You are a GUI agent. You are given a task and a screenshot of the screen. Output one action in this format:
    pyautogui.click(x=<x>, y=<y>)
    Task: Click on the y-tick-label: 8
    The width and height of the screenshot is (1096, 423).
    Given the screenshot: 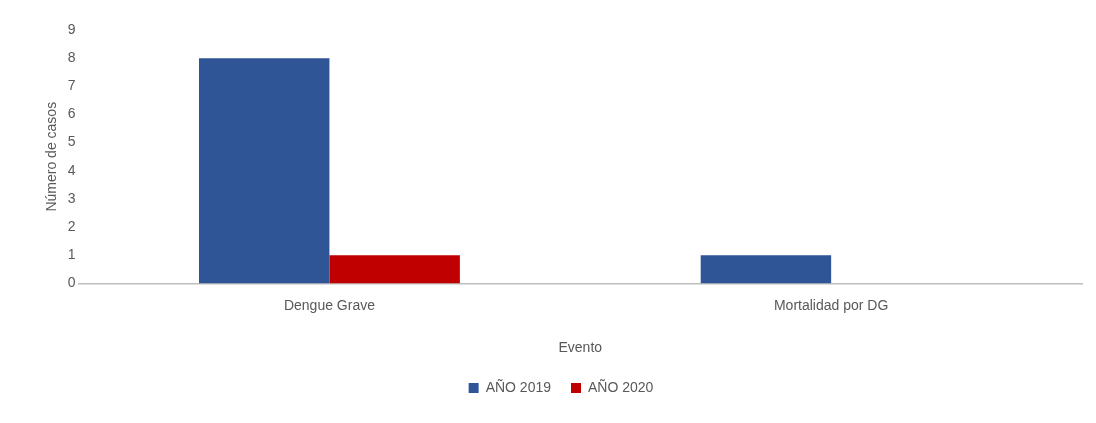 What is the action you would take?
    pyautogui.click(x=71, y=57)
    